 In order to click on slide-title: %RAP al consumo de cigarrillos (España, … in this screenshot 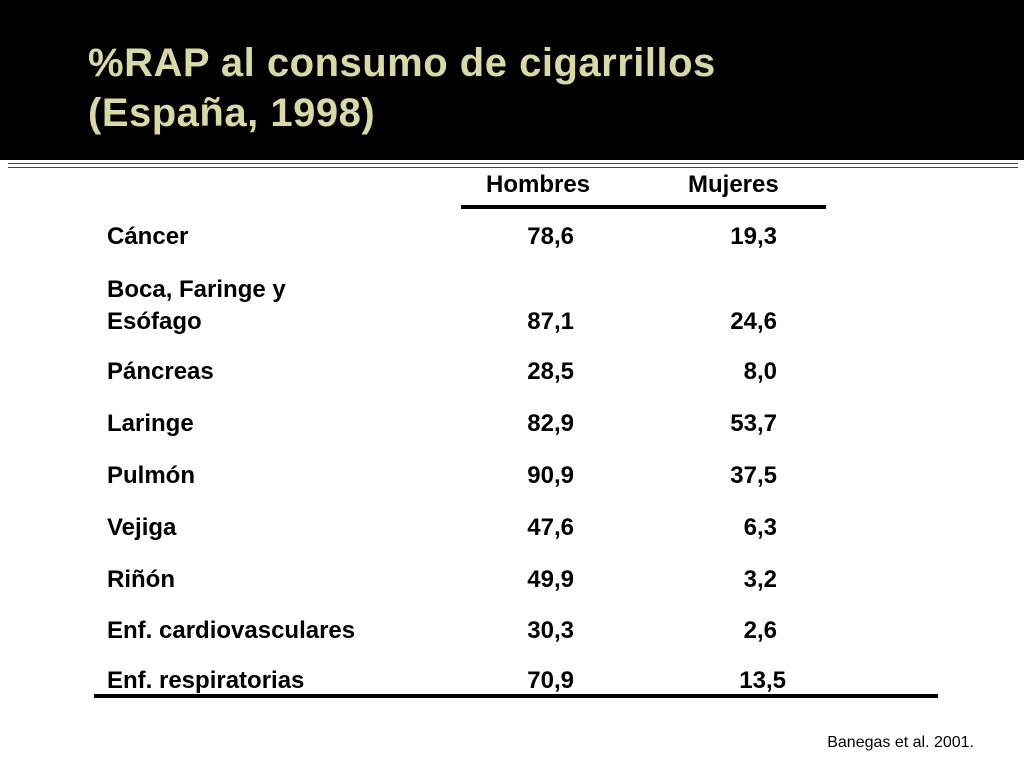, I will do `click(402, 88)`.